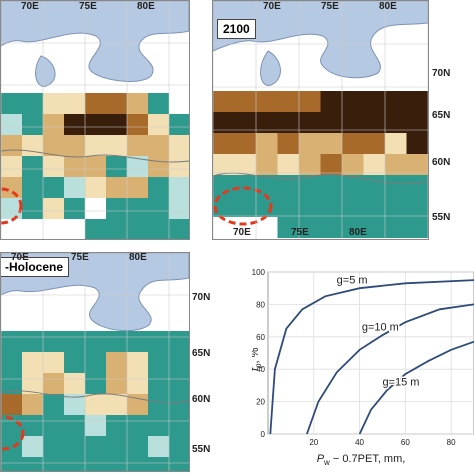  Describe the element at coordinates (359, 442) in the screenshot. I see `x-tick-label: 40` at that location.